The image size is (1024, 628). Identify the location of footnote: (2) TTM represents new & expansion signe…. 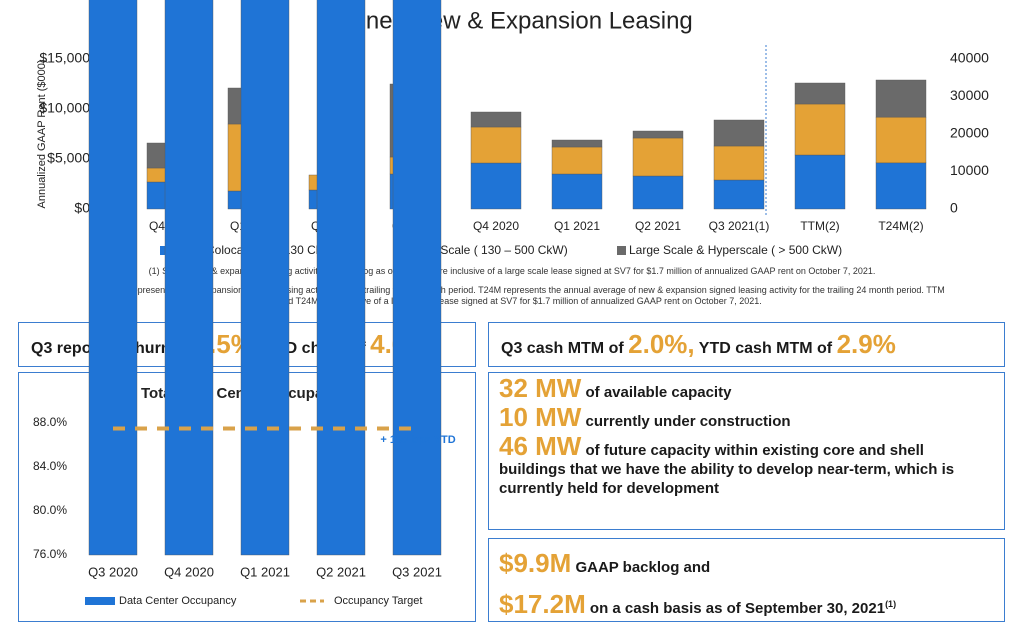
(520, 295).